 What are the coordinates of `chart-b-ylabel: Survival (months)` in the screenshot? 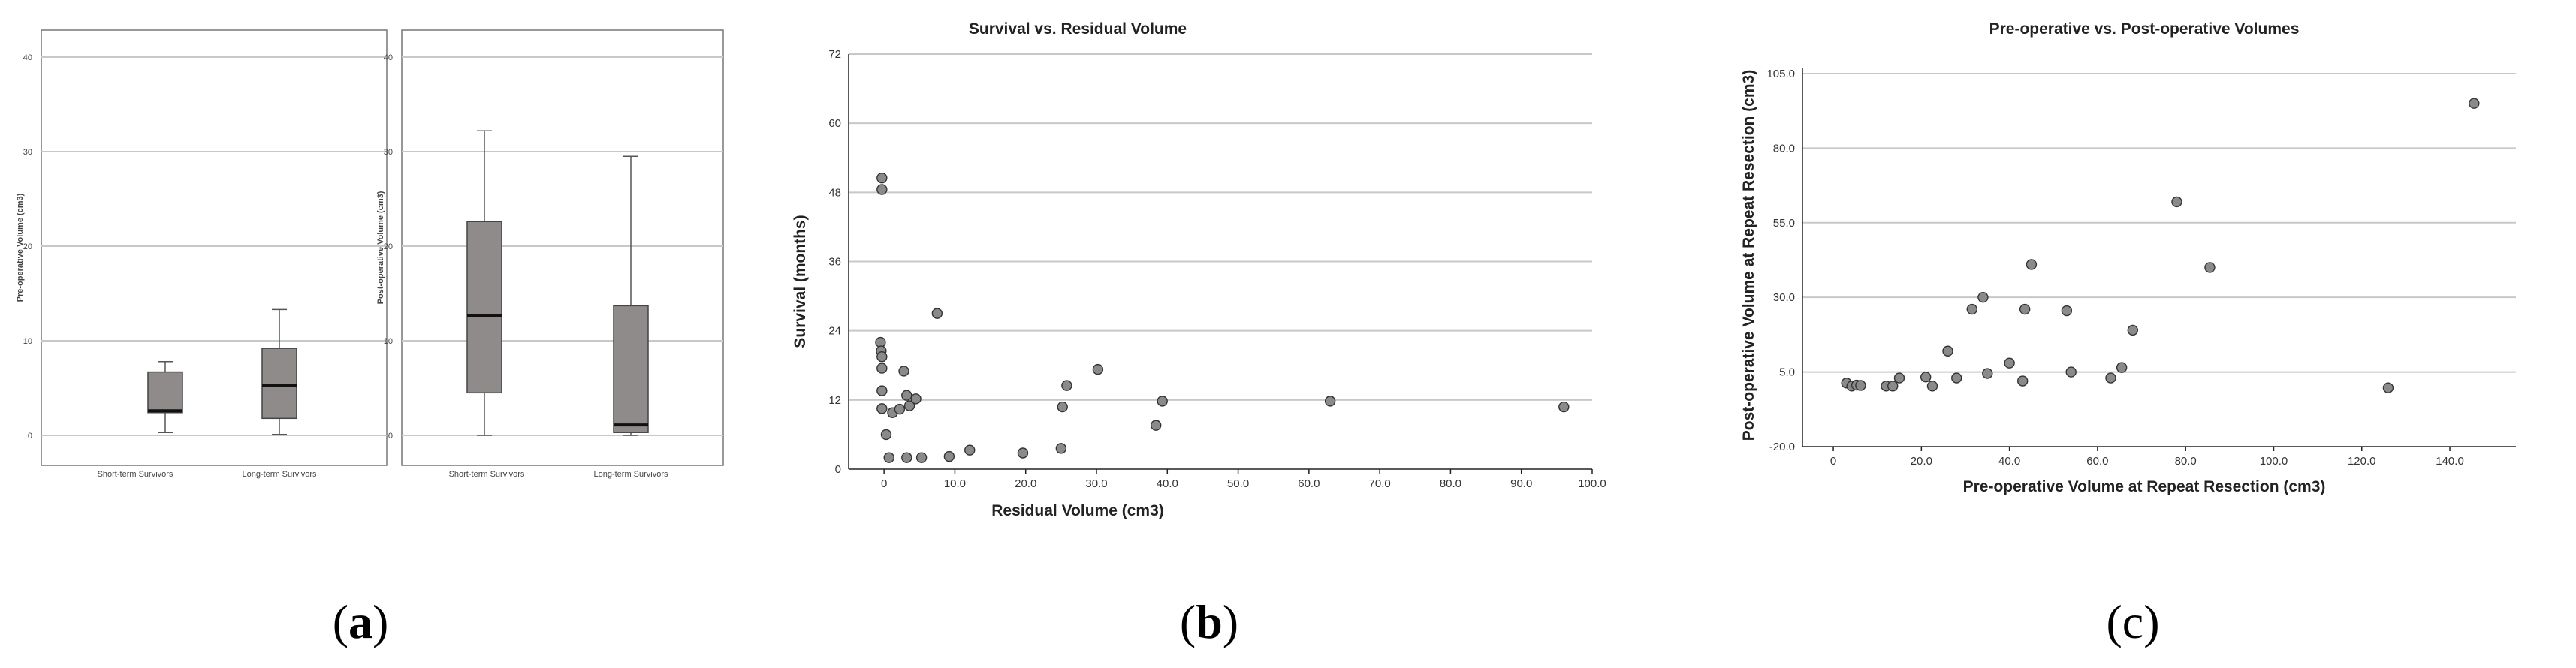 It's located at (800, 281).